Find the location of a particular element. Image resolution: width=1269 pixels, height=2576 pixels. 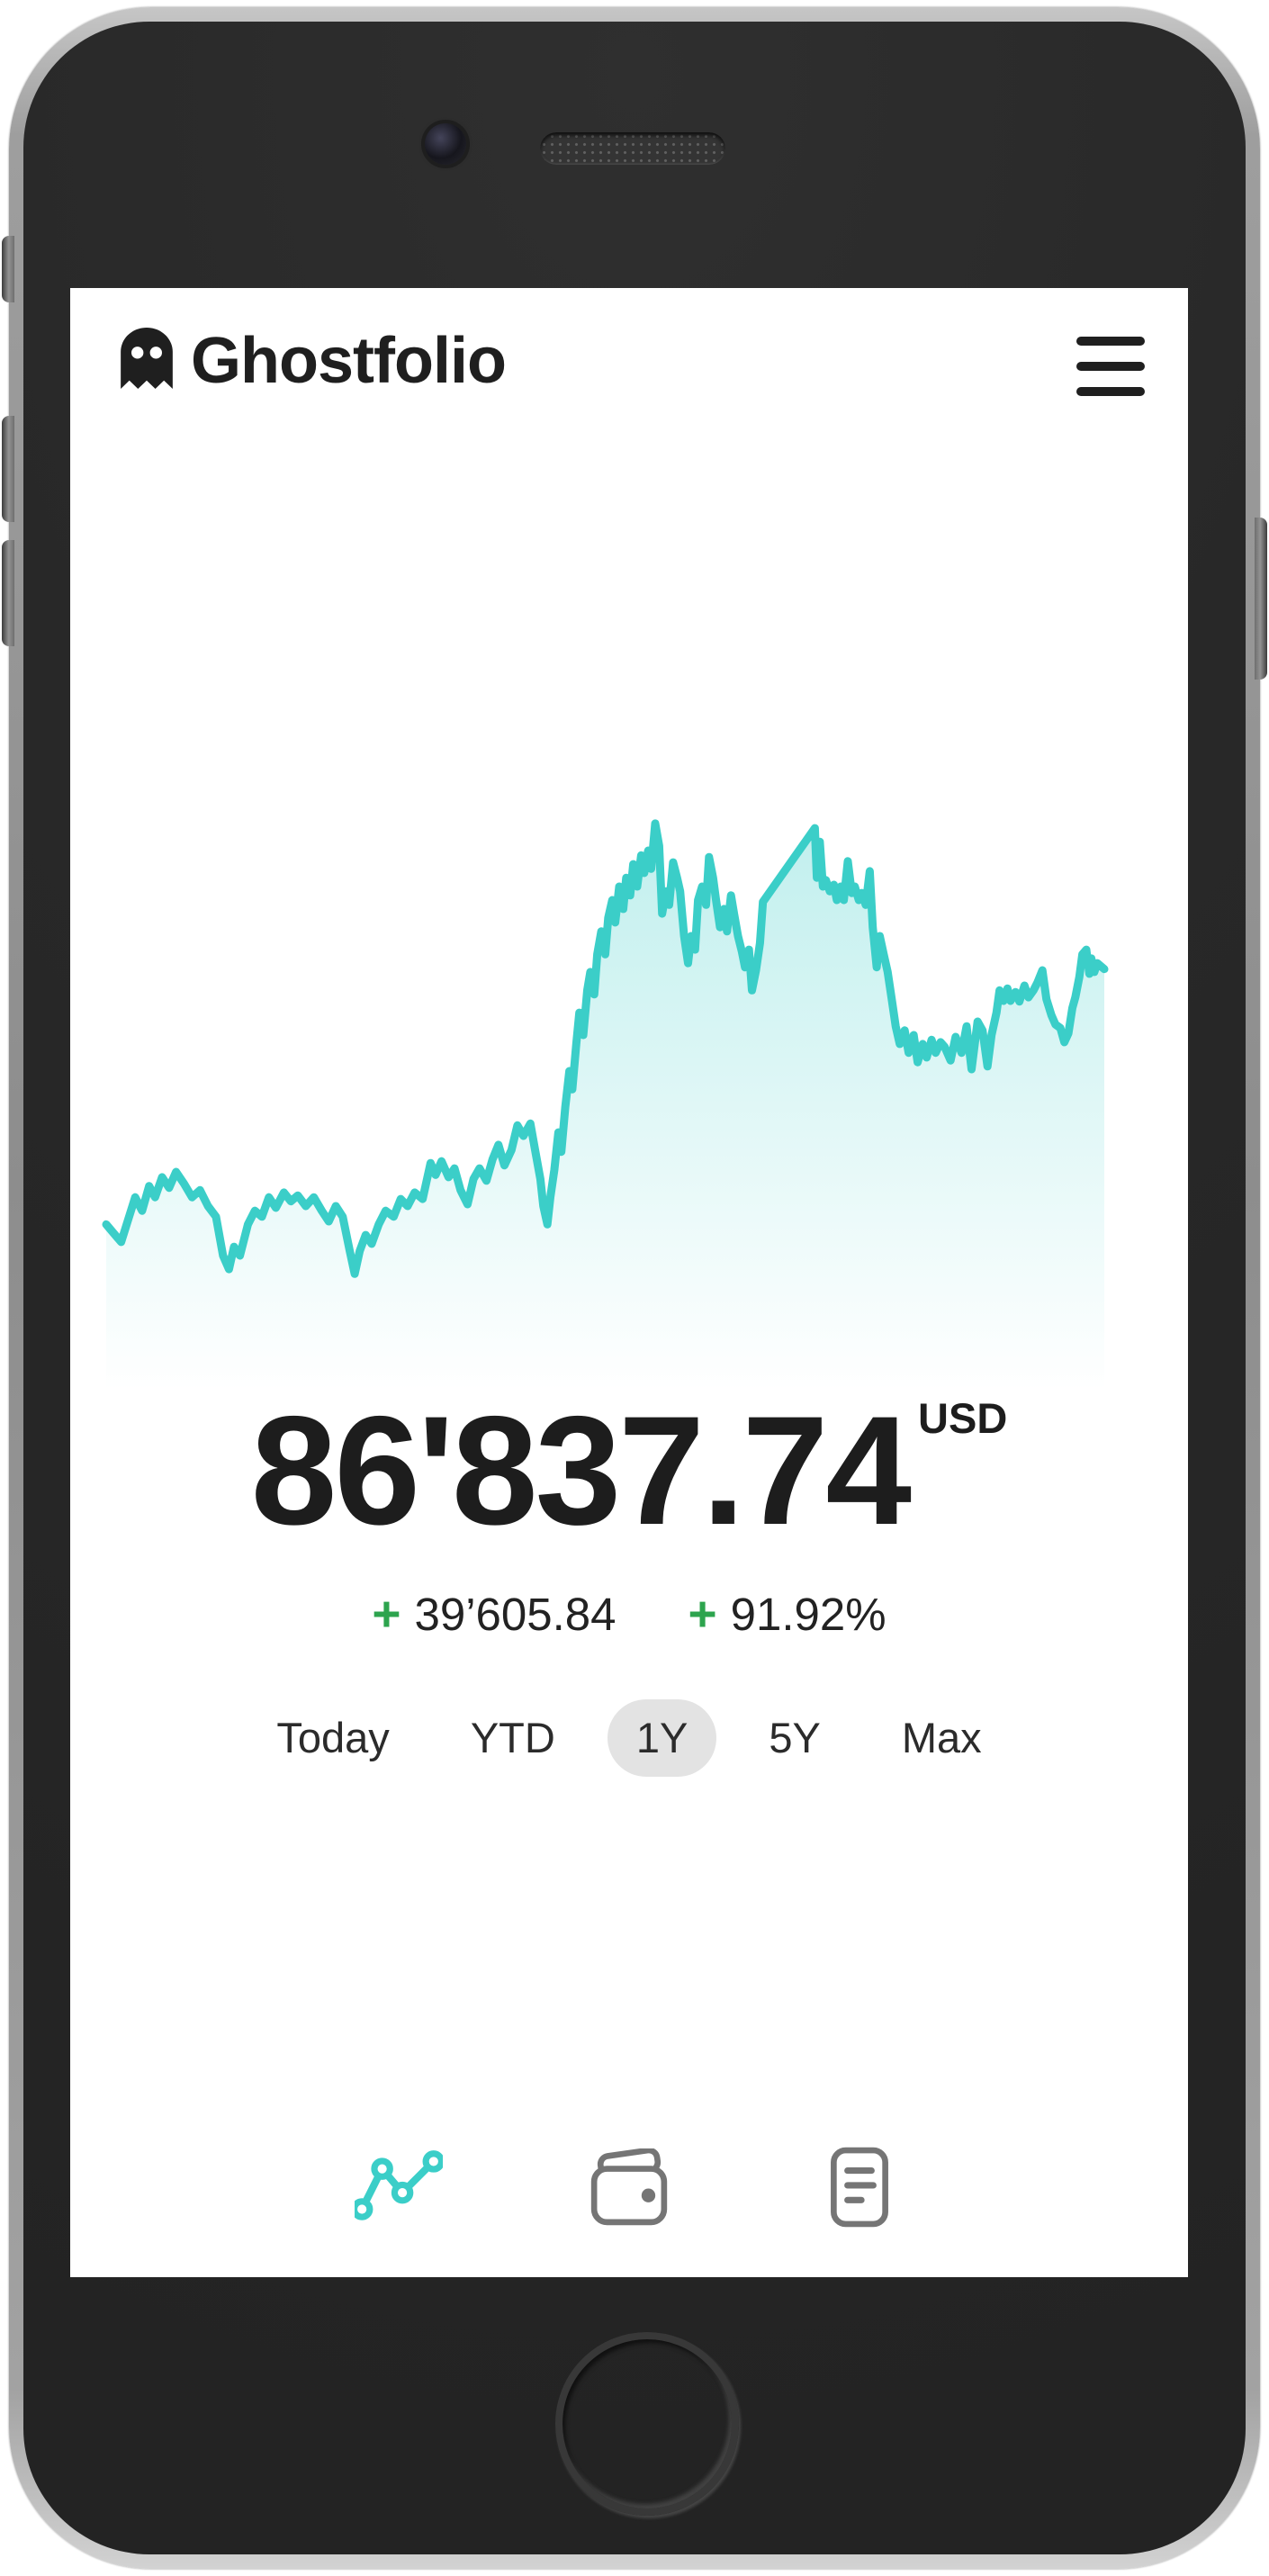

app-header: Ghostfolio is located at coordinates (629, 369).